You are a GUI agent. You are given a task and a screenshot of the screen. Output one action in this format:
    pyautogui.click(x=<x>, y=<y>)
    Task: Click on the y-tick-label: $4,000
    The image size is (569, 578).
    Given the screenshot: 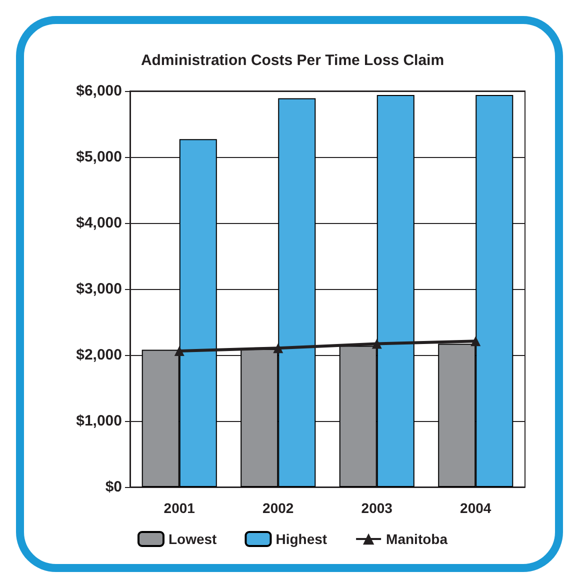 What is the action you would take?
    pyautogui.click(x=99, y=223)
    